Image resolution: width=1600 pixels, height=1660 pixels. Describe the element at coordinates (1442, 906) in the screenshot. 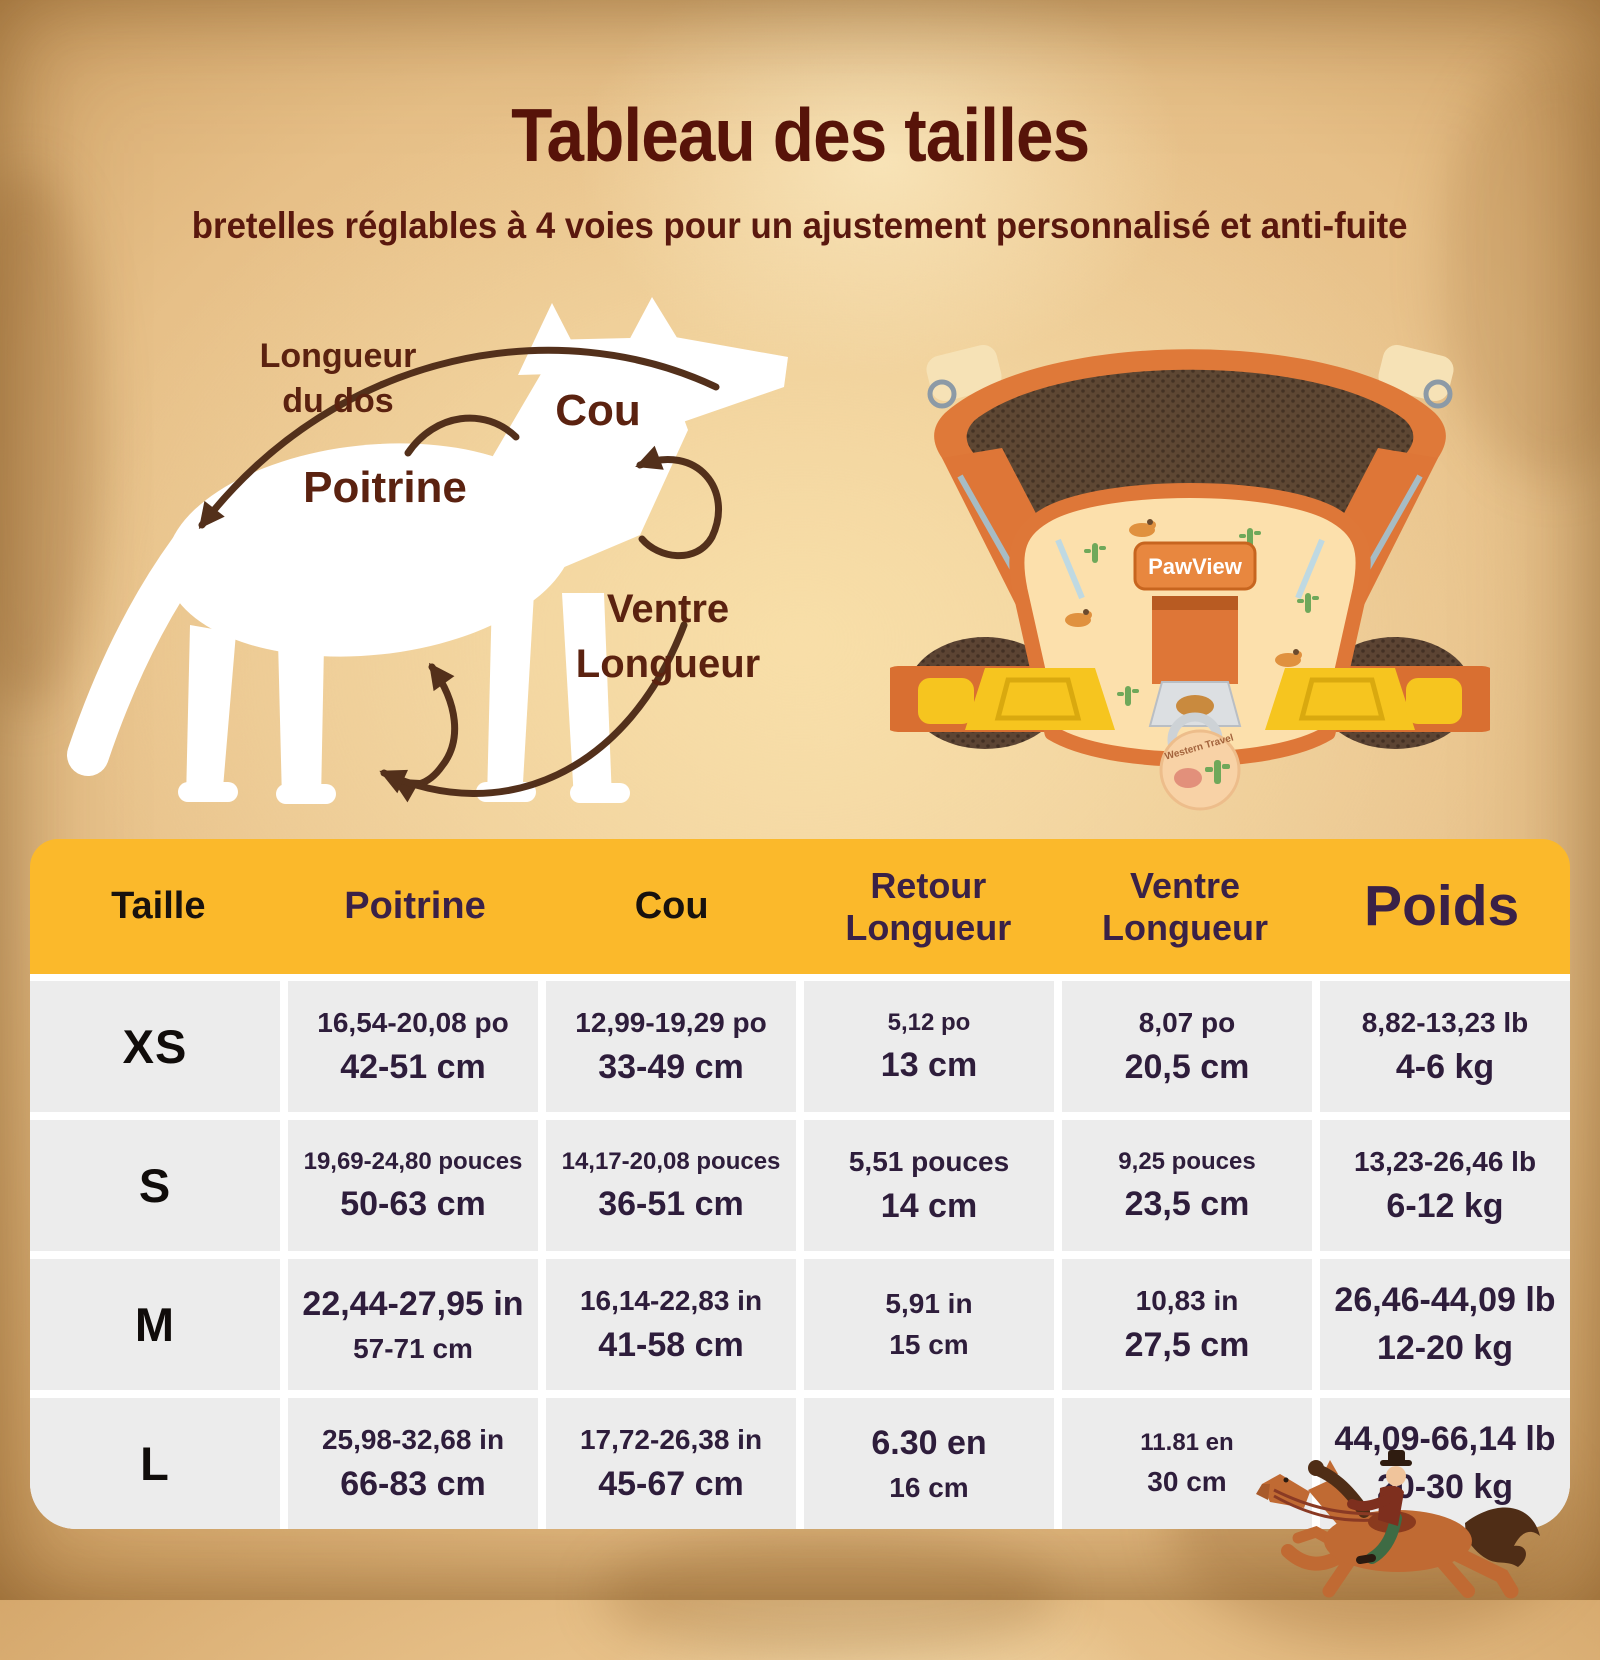

I see `header-poids: Poids` at that location.